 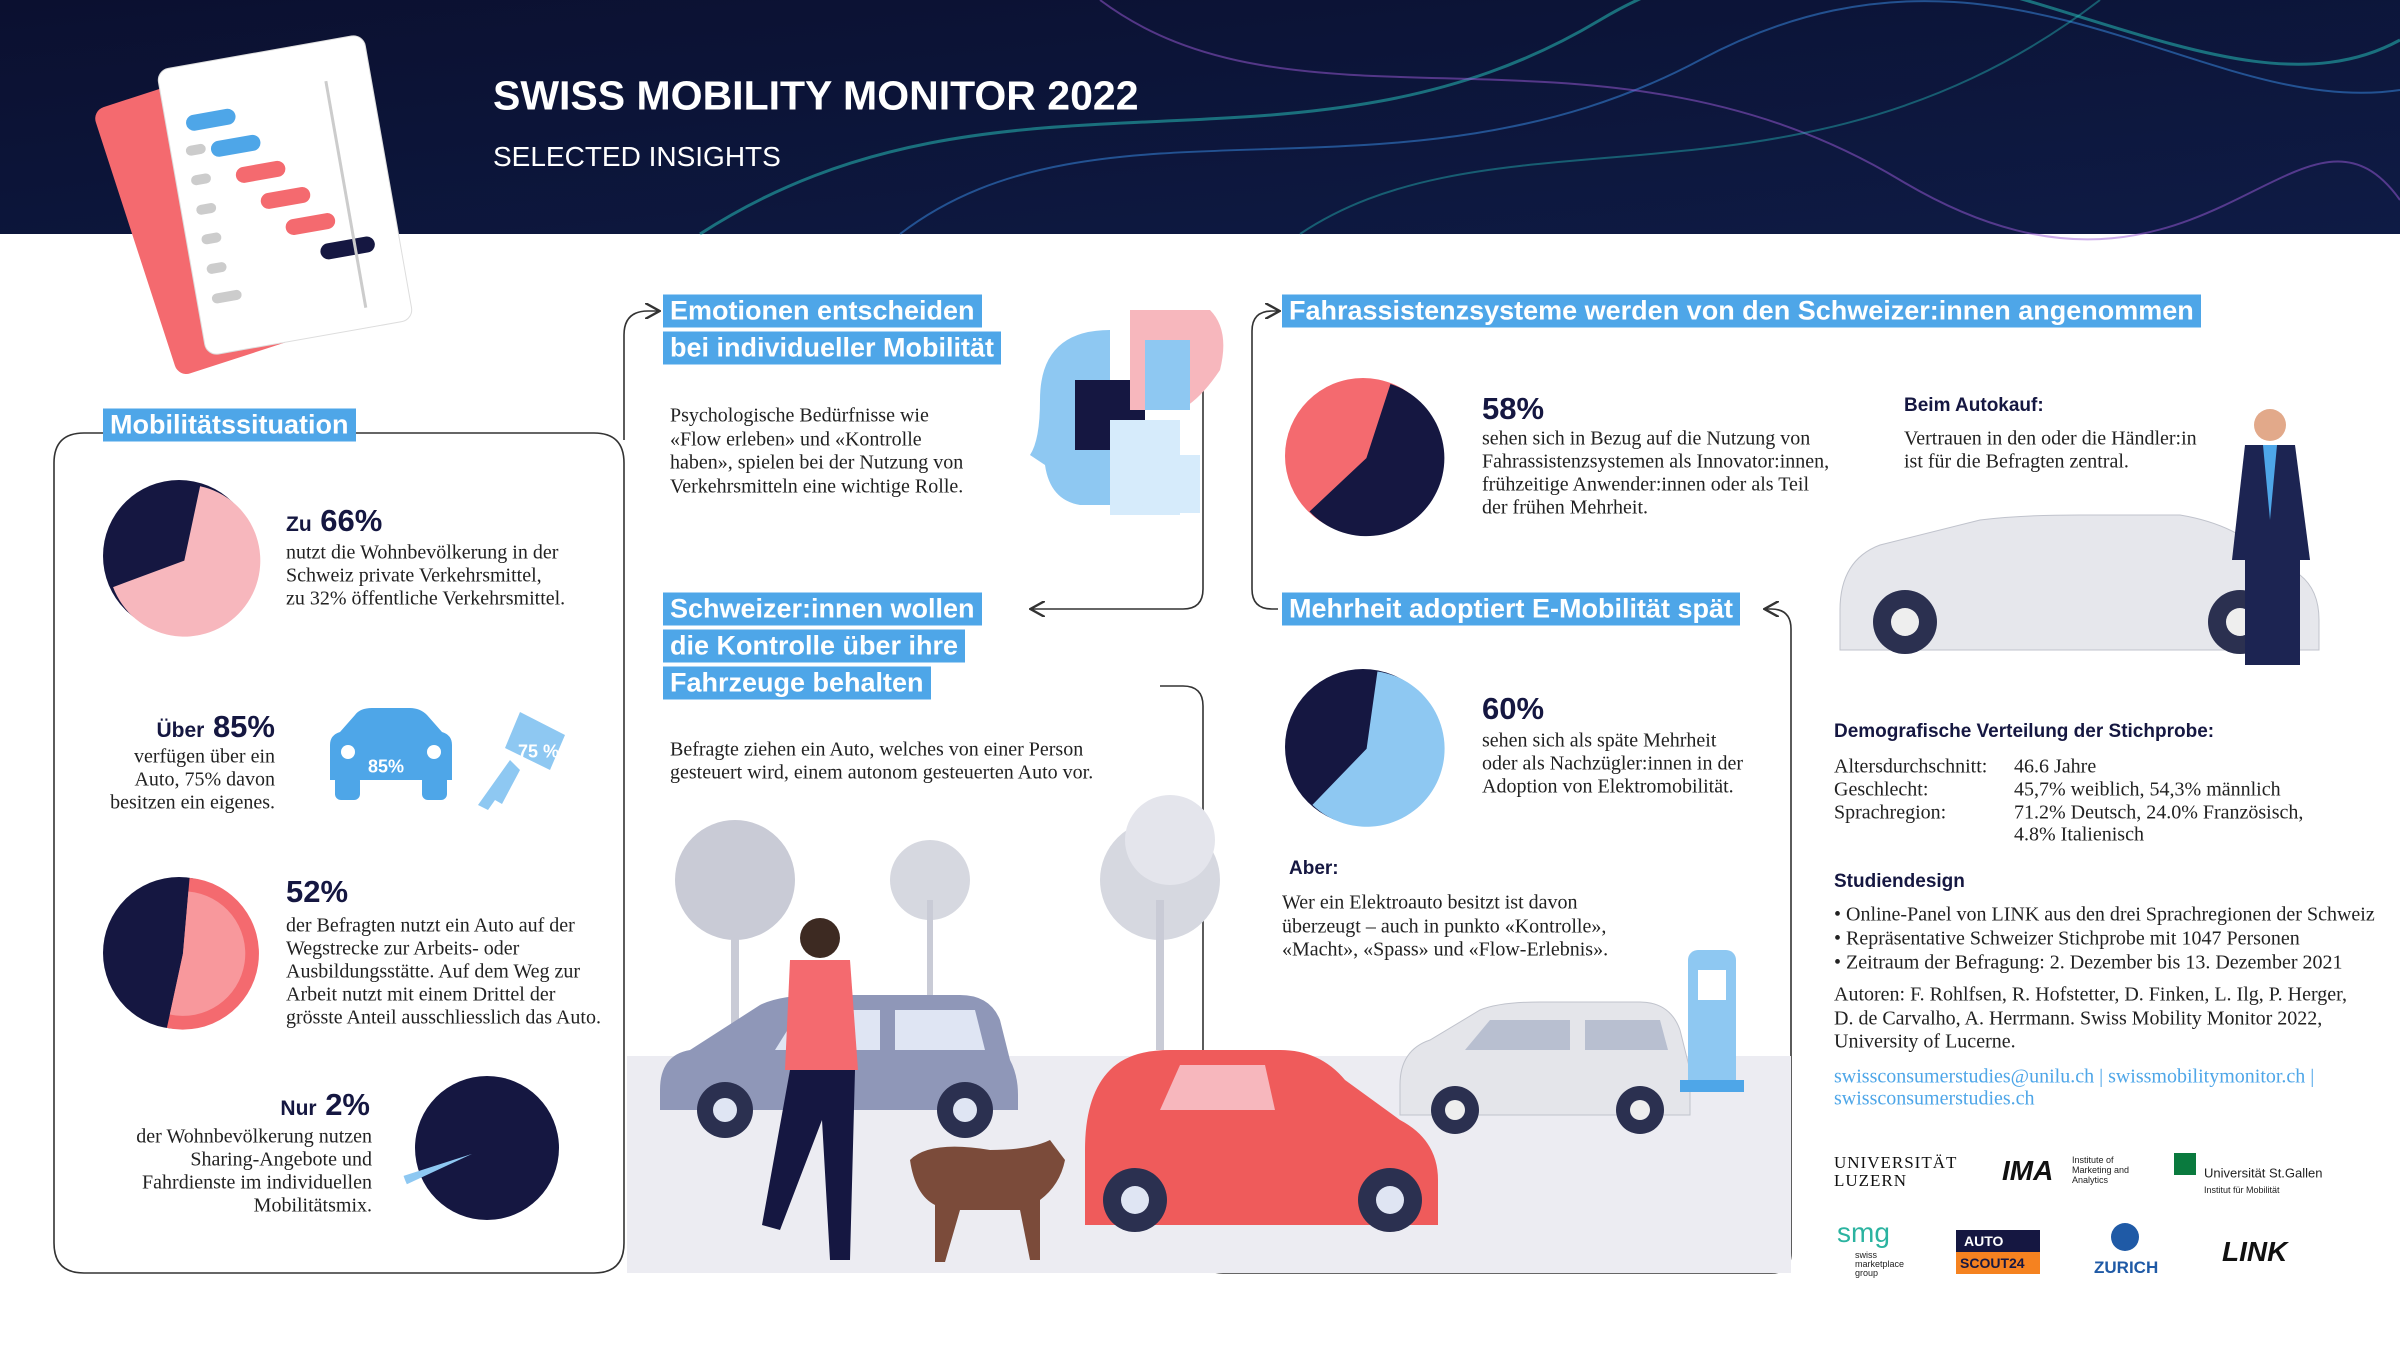 What do you see at coordinates (312, 1205) in the screenshot?
I see `text: Mobilitätsmix.` at bounding box center [312, 1205].